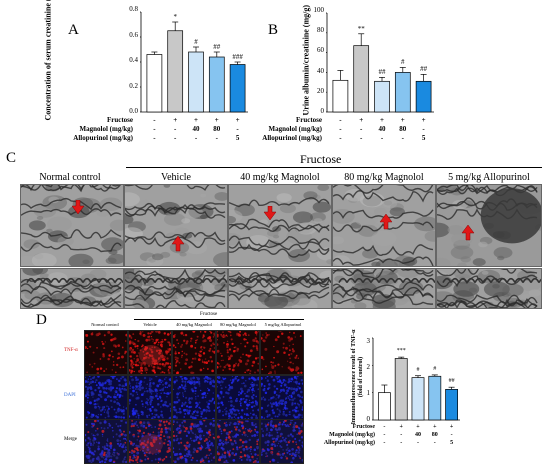  I want to click on chart-b-ylabel: Urine albumin/creatinine (mg/g), so click(306, 60).